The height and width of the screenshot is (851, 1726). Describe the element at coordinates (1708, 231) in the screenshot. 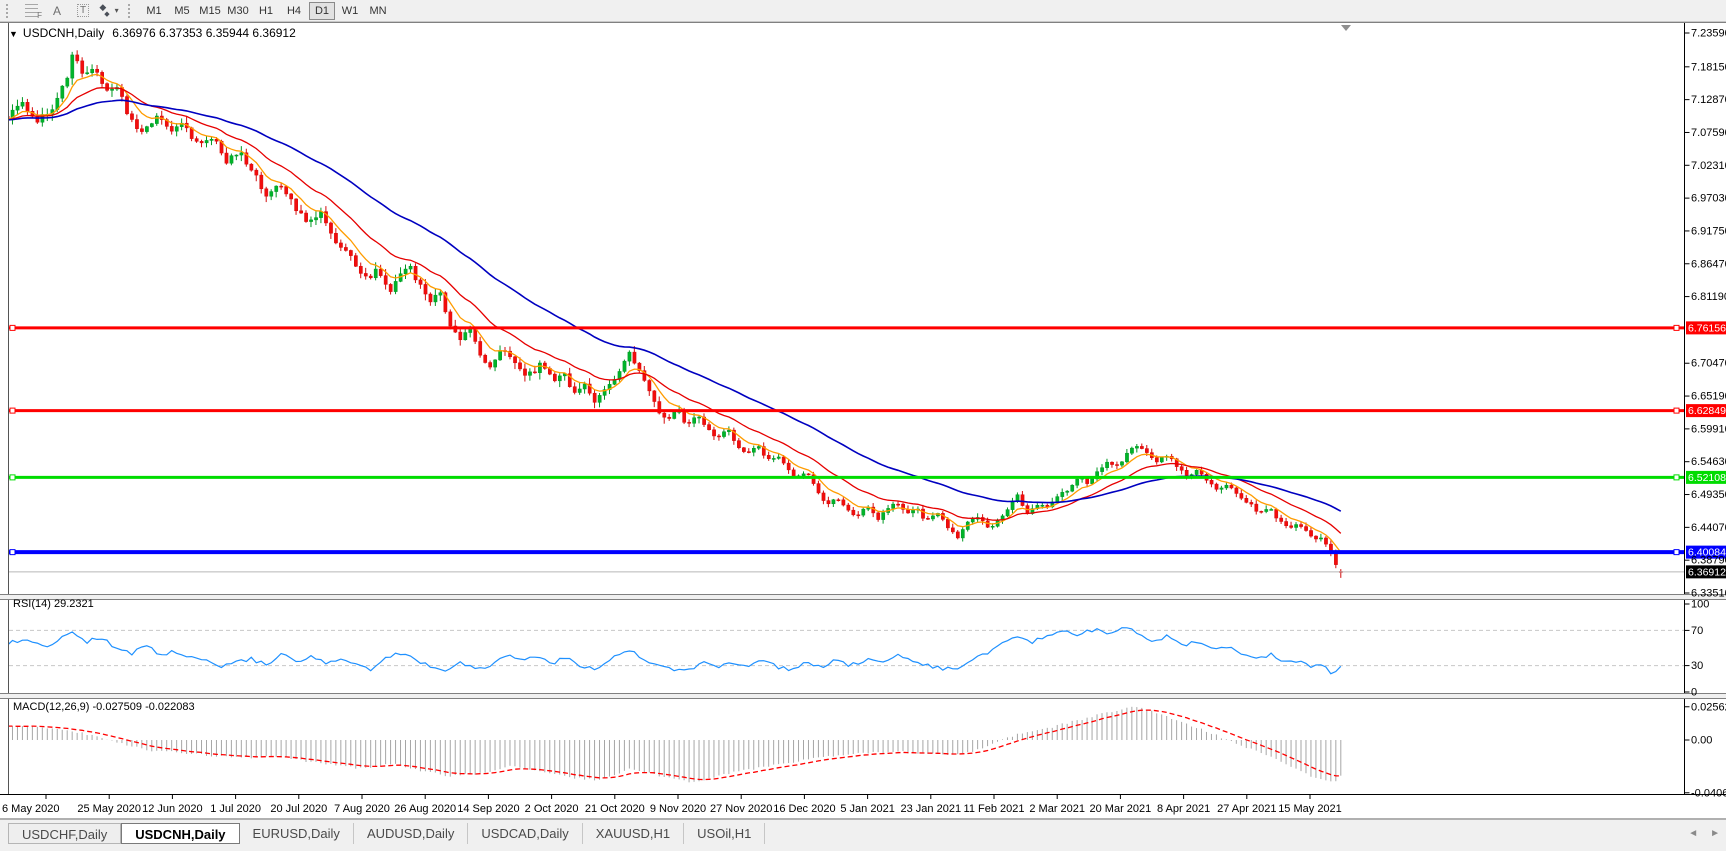

I see `svg-text: 6.91750` at that location.